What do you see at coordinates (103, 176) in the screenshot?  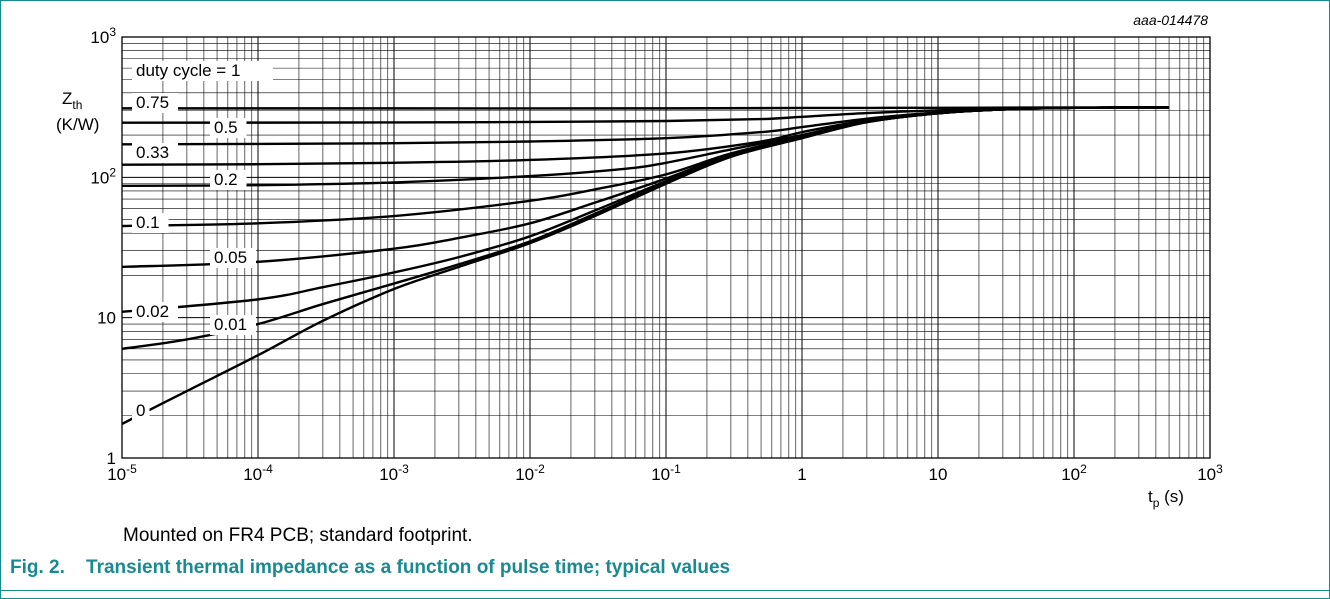 I see `y-tick-label: 10²` at bounding box center [103, 176].